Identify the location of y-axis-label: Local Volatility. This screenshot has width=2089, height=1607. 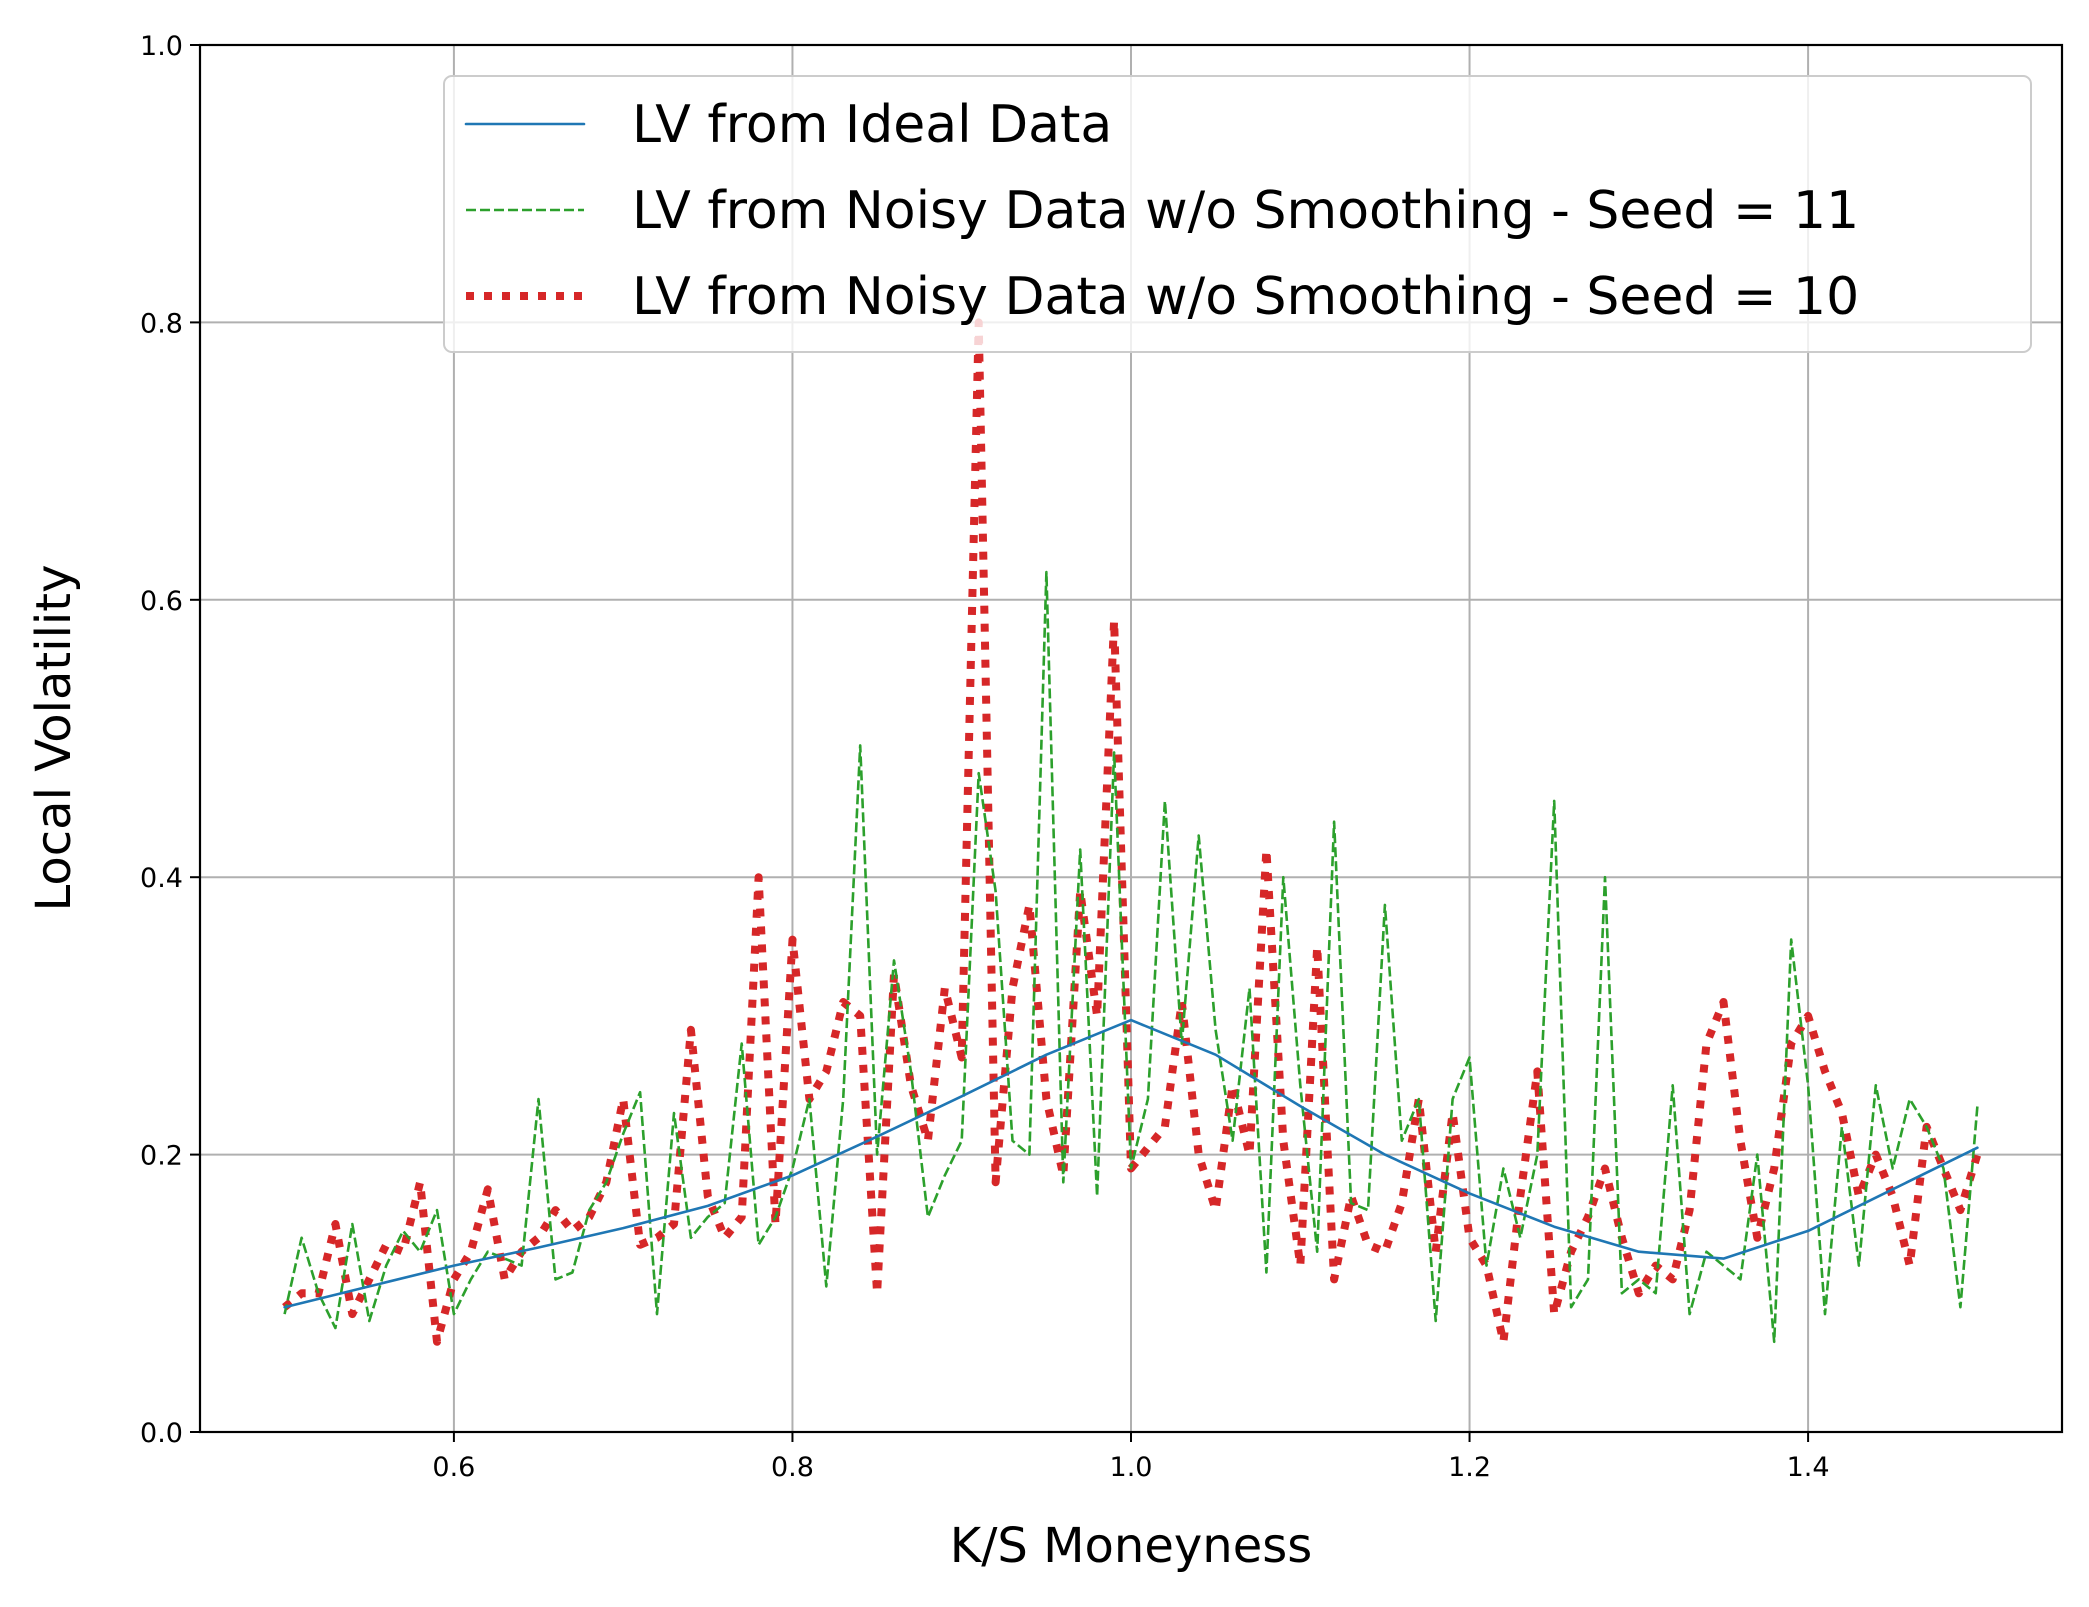
(54, 738).